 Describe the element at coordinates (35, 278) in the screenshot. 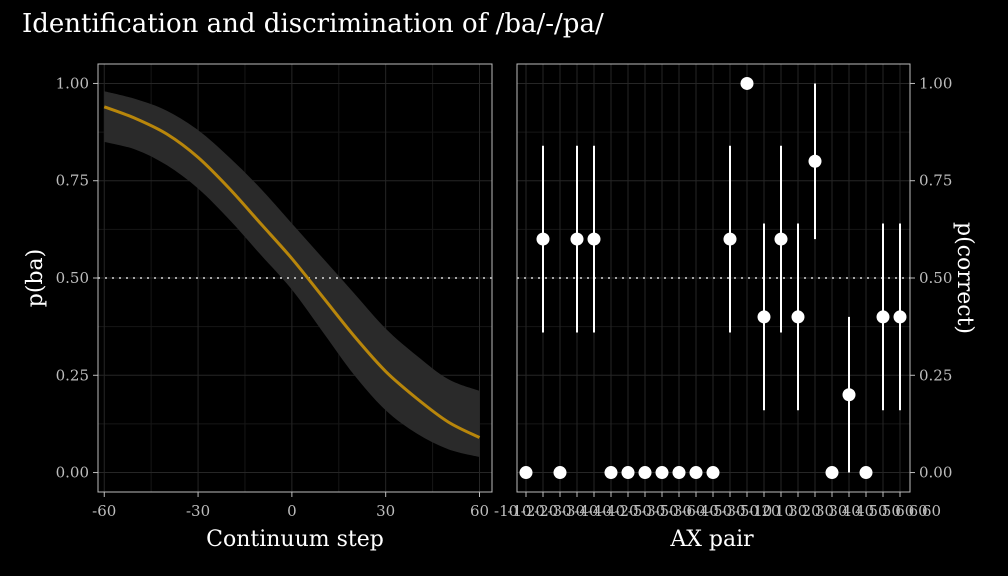

I see `identification-y-axis-title: p(ba)` at that location.